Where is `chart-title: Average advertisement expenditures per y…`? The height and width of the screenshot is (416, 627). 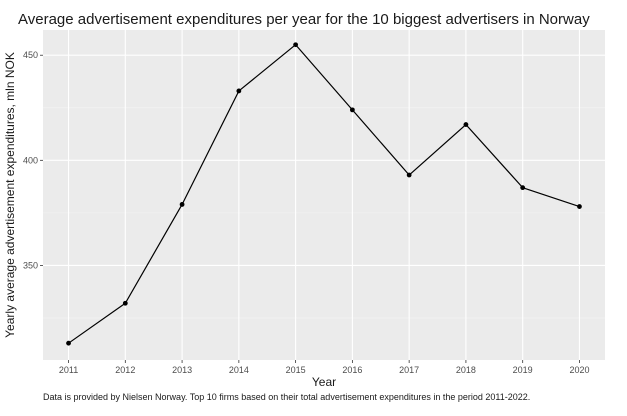
chart-title: Average advertisement expenditures per y… is located at coordinates (304, 19).